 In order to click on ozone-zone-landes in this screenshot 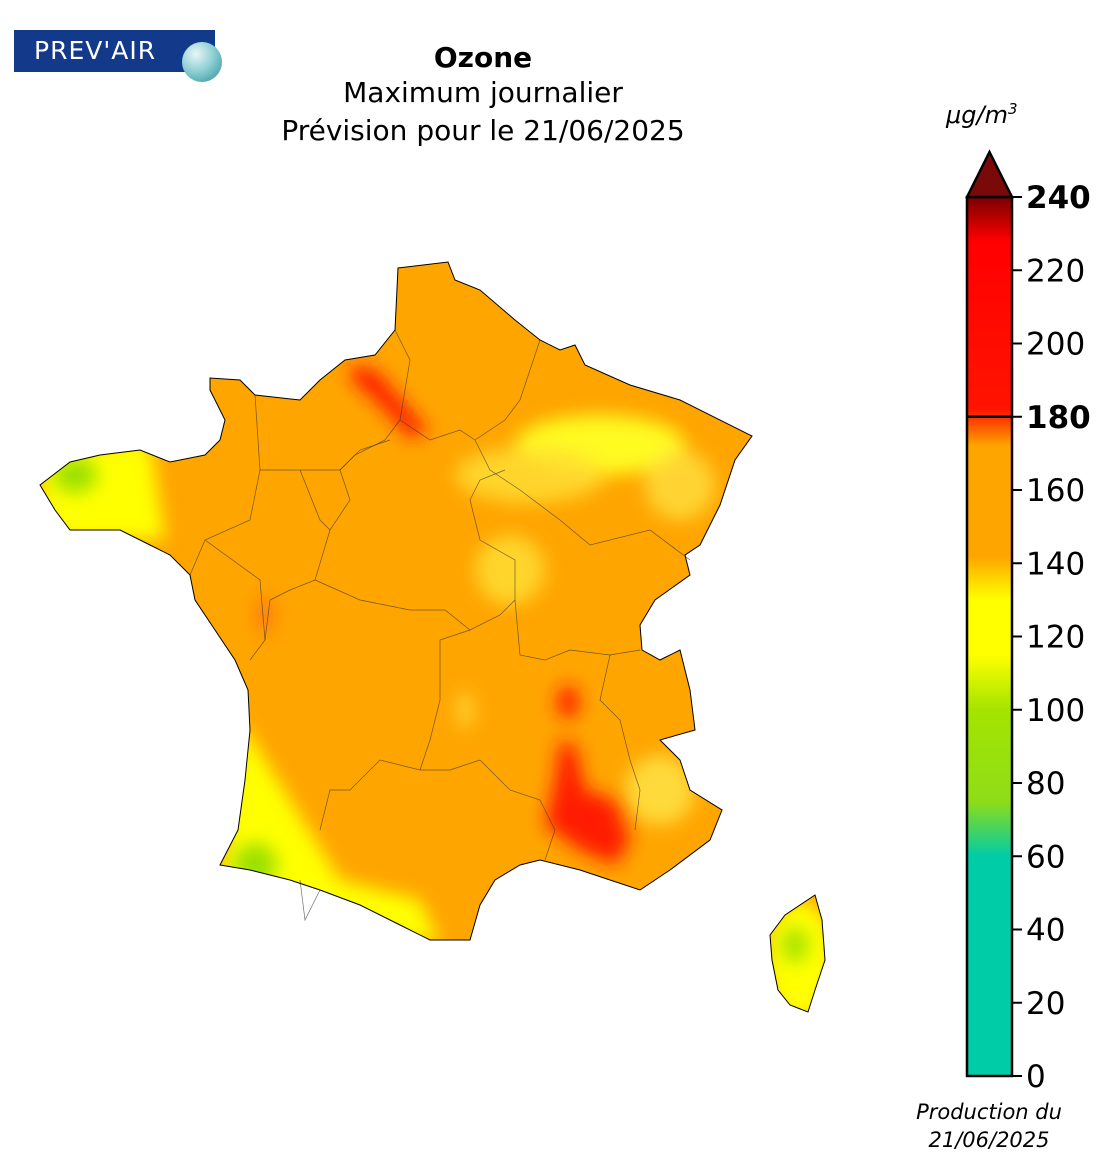, I will do `click(255, 865)`.